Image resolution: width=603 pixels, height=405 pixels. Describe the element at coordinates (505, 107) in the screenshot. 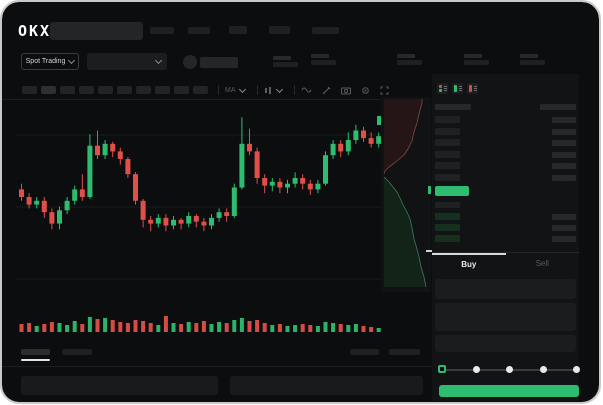

I see `order-book-header` at that location.